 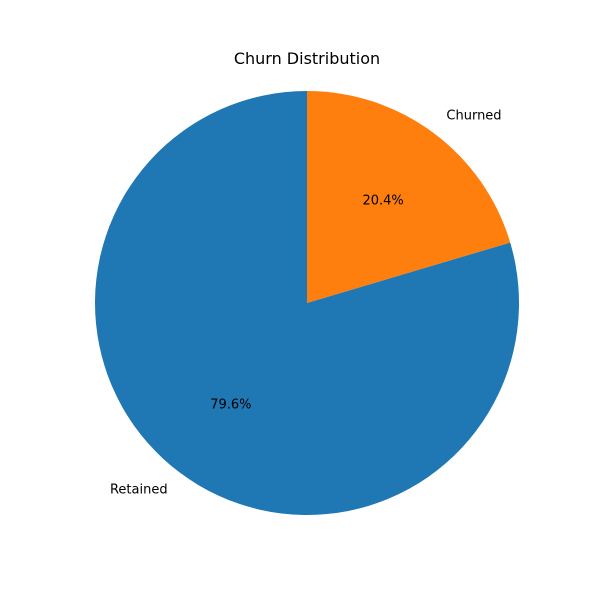 I want to click on pie-percent-churned: 20.4%, so click(x=382, y=201).